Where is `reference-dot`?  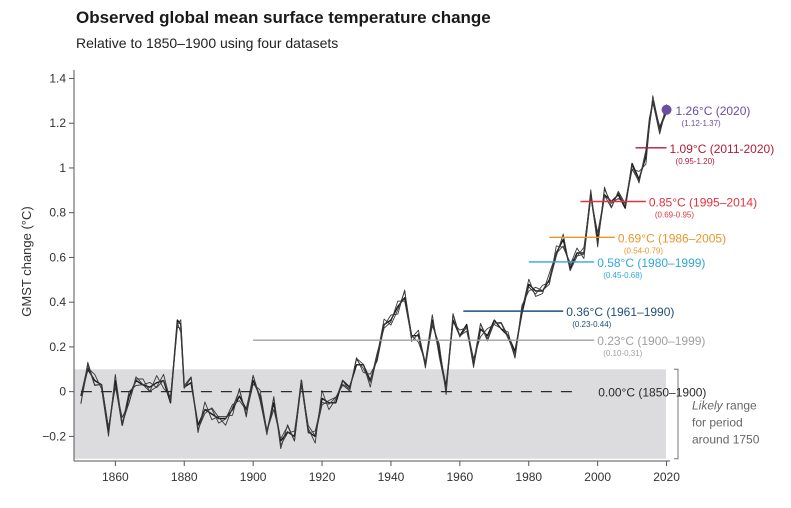
reference-dot is located at coordinates (666, 109).